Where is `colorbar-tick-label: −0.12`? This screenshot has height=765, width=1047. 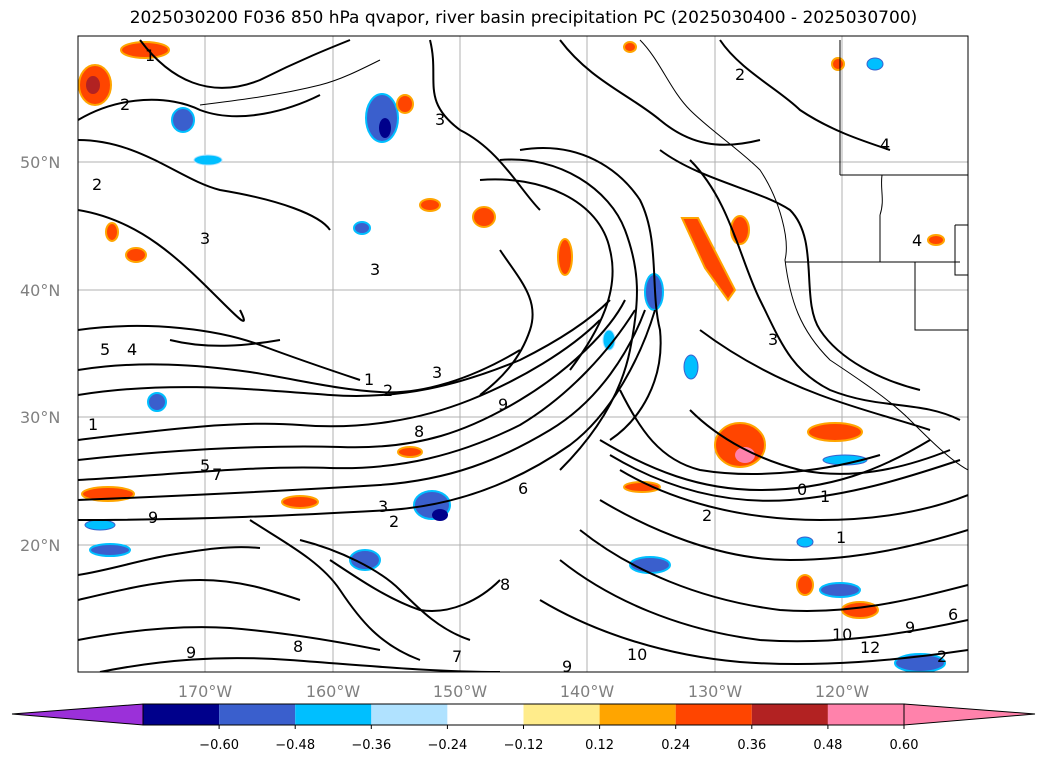 colorbar-tick-label: −0.12 is located at coordinates (524, 745).